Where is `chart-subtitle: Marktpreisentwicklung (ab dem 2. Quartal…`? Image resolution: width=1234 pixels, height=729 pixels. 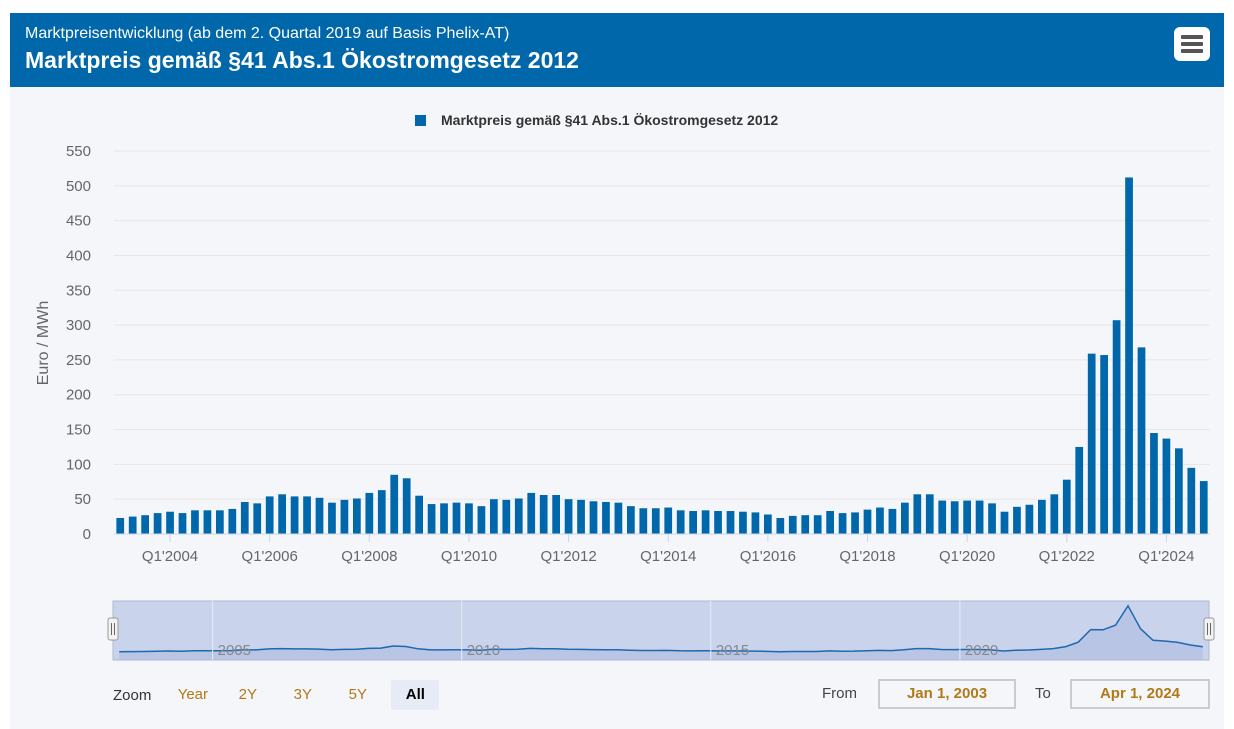
chart-subtitle: Marktpreisentwicklung (ab dem 2. Quartal… is located at coordinates (267, 33).